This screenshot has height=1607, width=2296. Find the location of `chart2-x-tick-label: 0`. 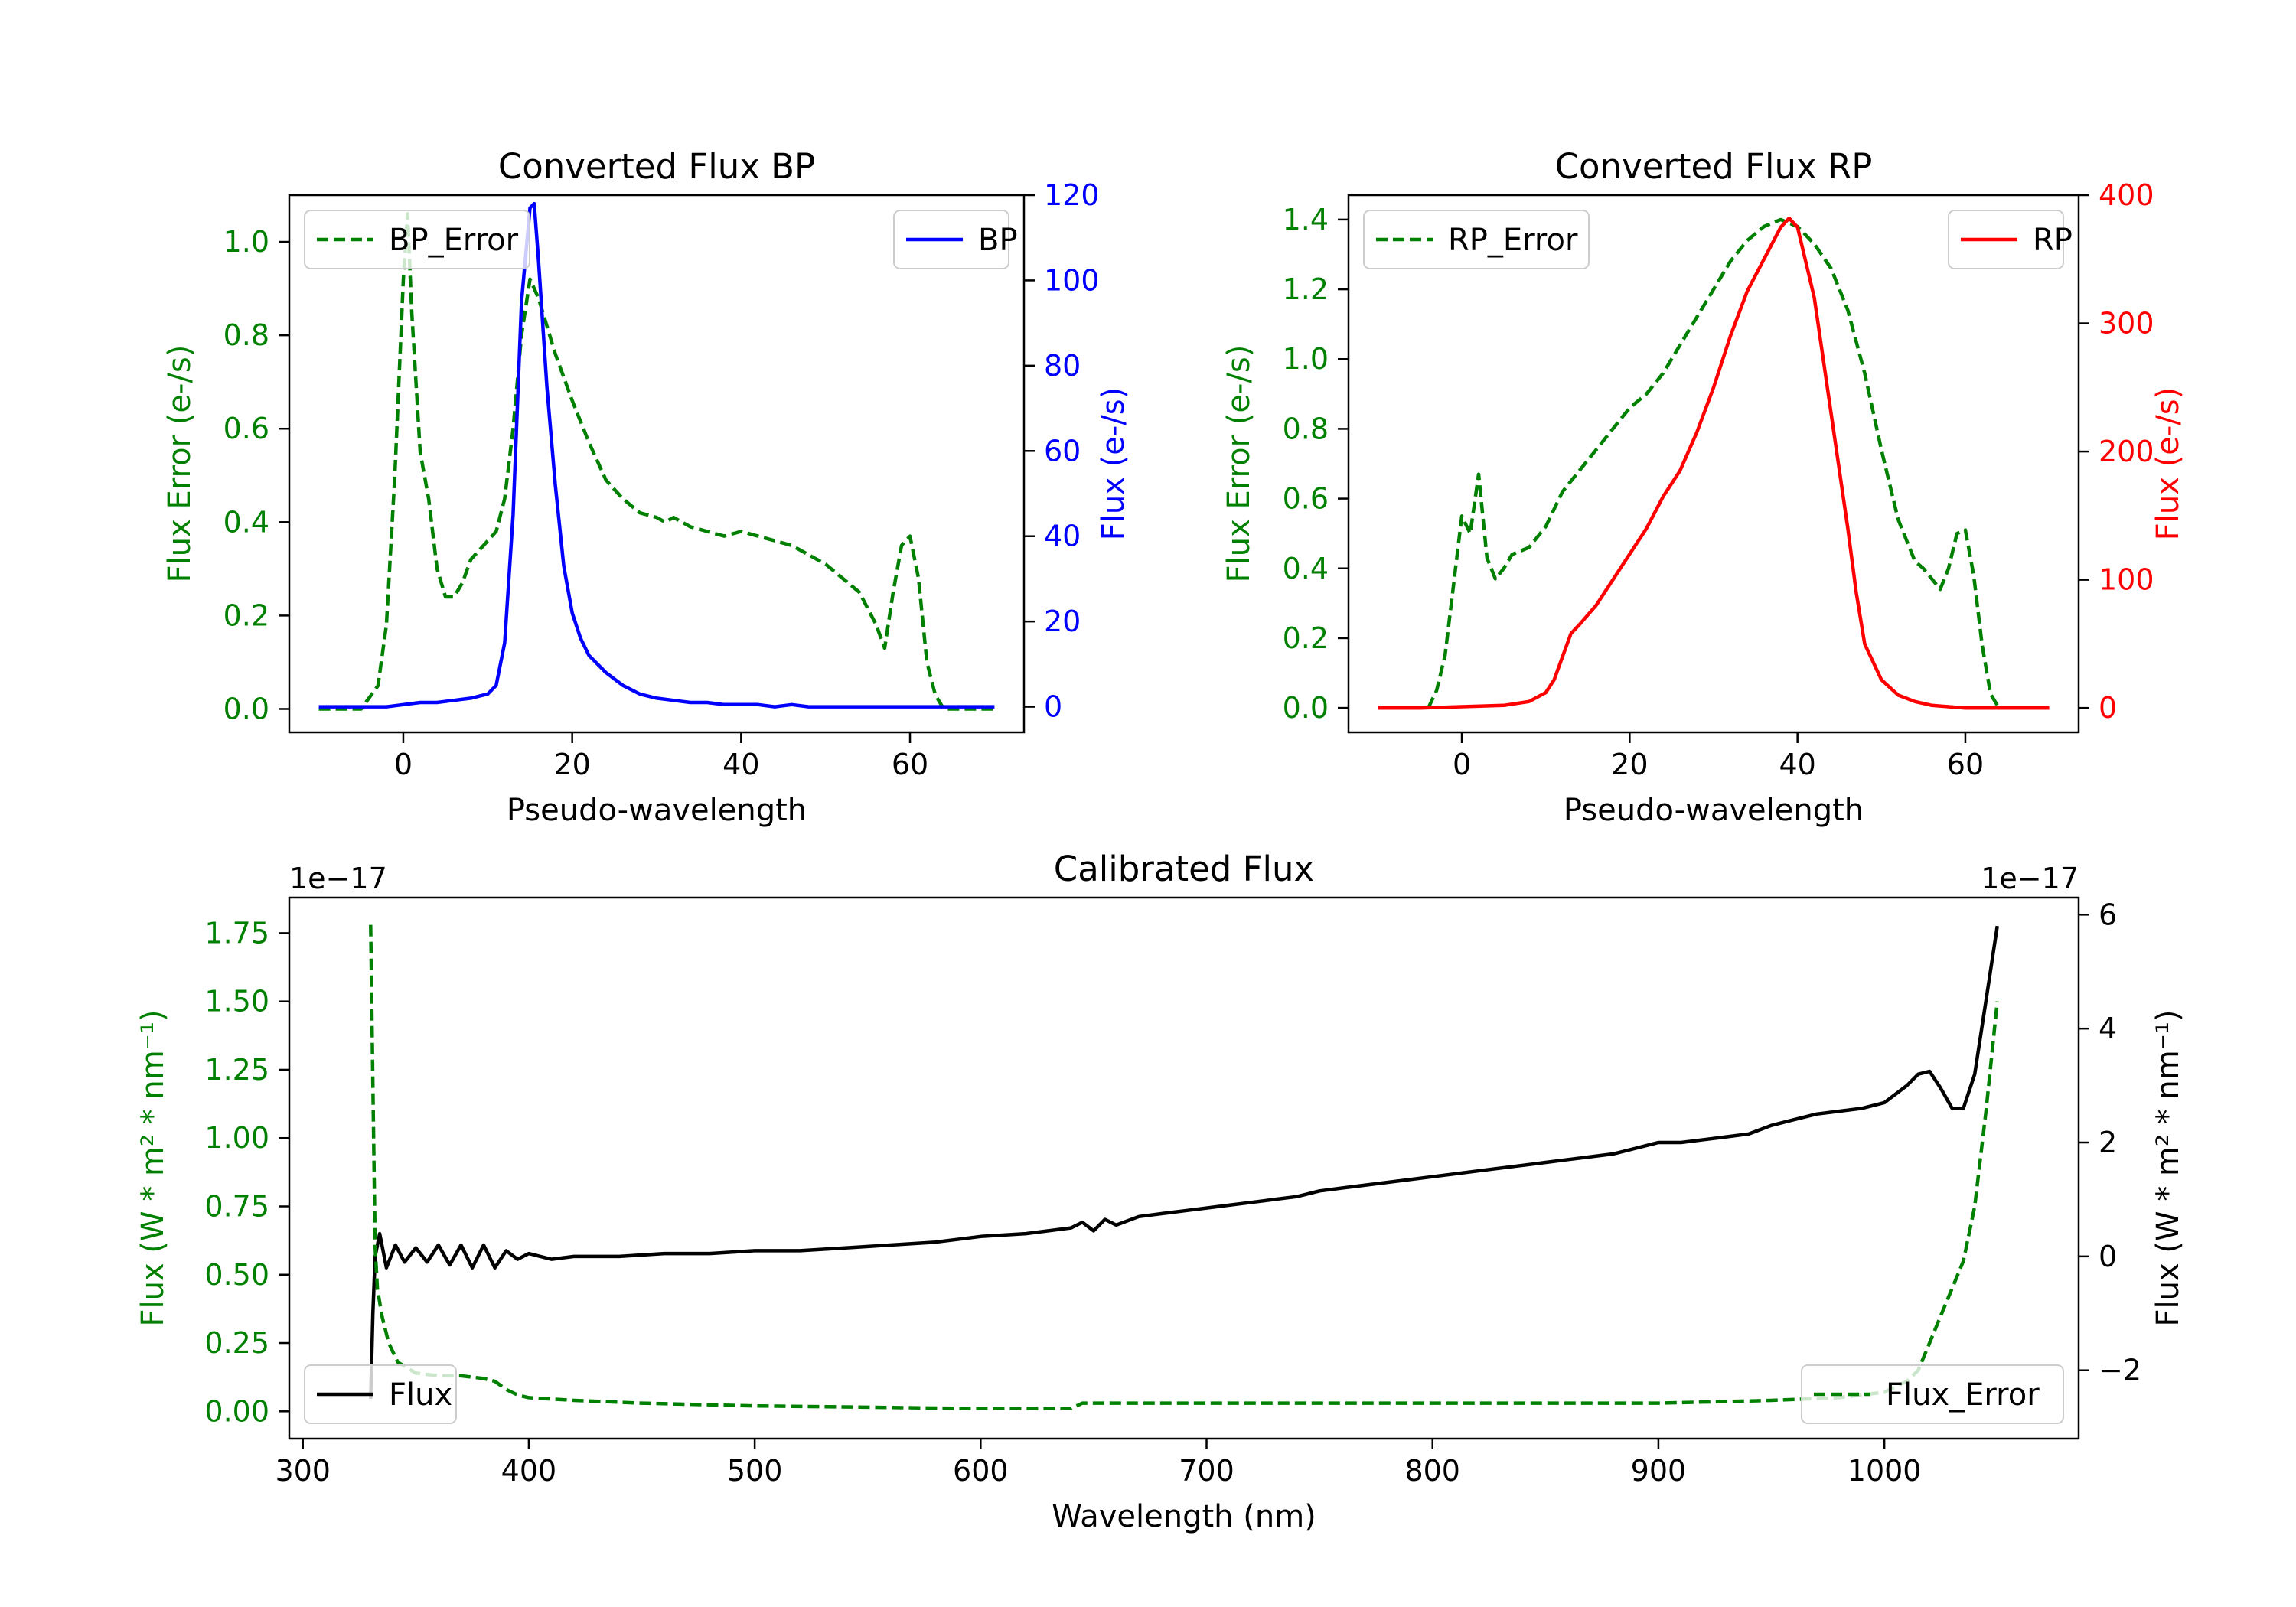

chart2-x-tick-label: 0 is located at coordinates (1462, 764).